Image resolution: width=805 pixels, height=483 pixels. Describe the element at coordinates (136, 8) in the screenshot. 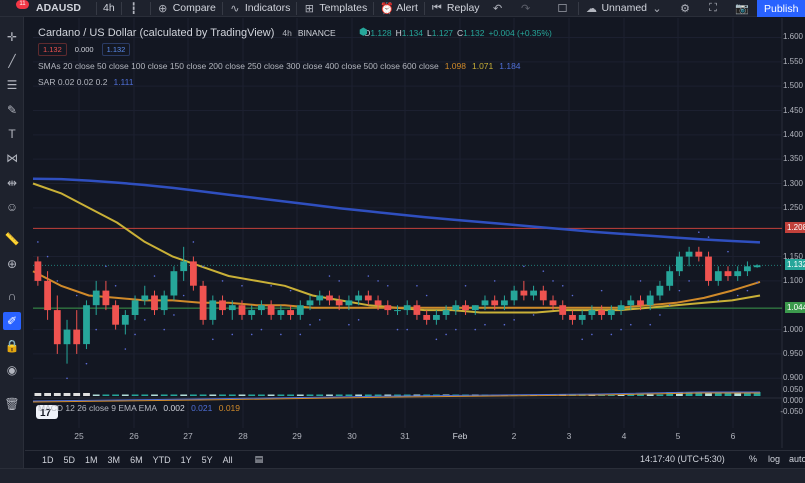

I see `chart-type-button: ┇` at that location.